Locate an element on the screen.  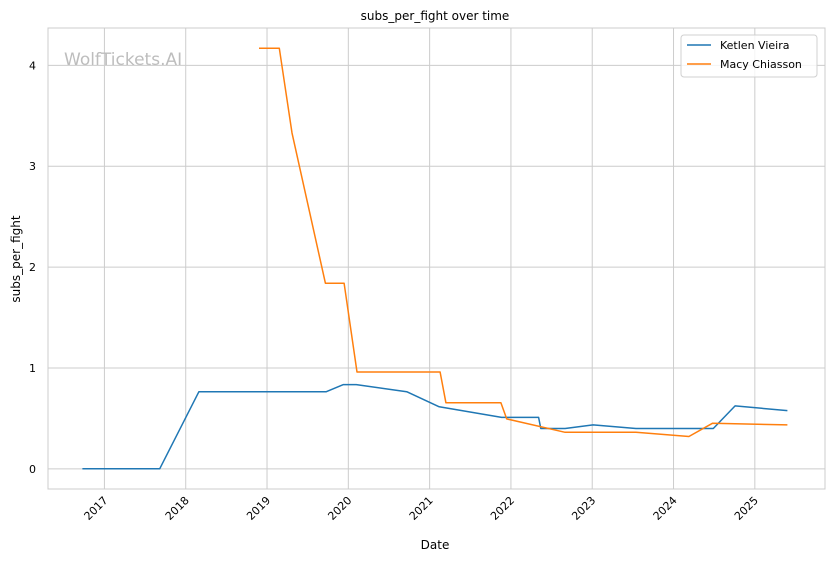
series-line-ketlen-vieira is located at coordinates (435, 426).